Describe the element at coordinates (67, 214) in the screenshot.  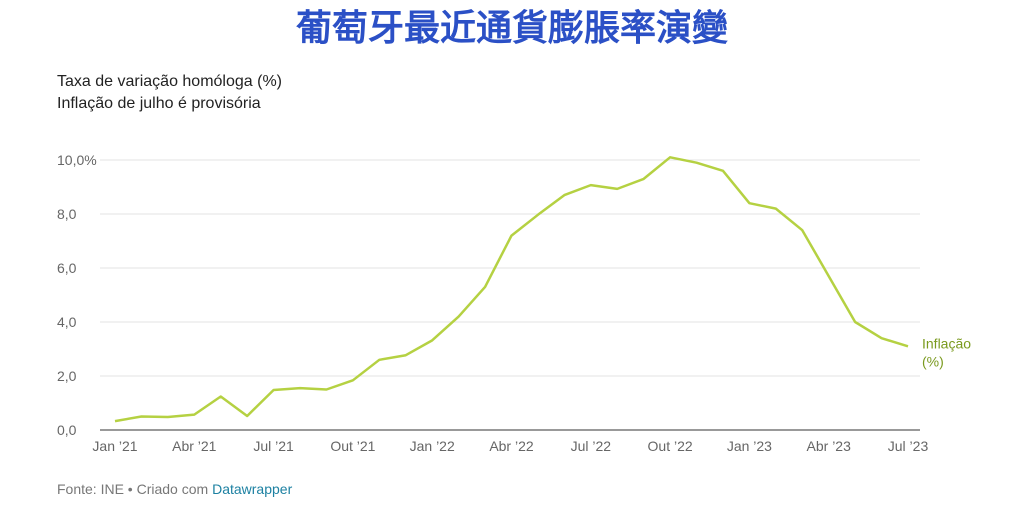
I see `y-tick-label: 8,0` at that location.